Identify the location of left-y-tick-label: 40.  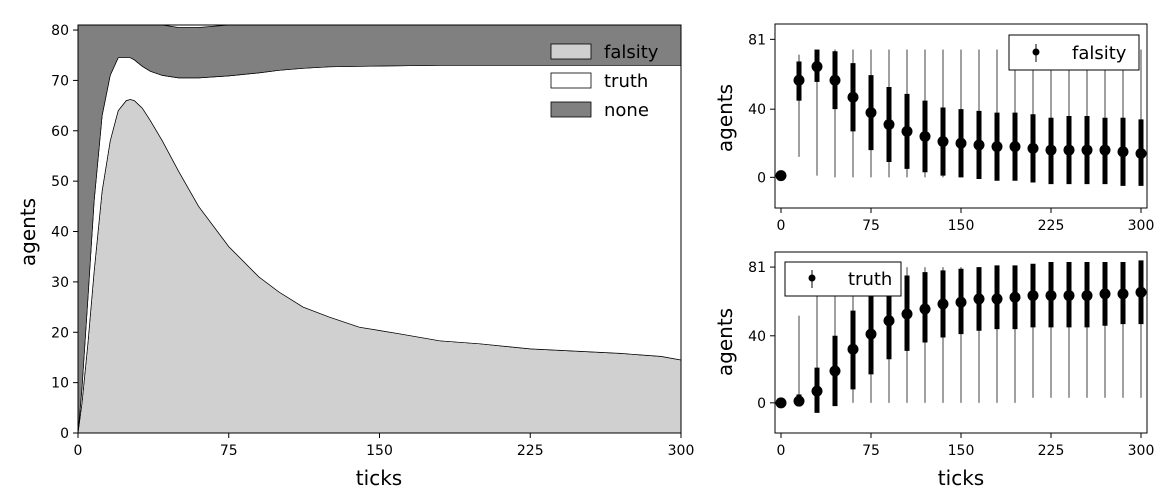
(60, 233).